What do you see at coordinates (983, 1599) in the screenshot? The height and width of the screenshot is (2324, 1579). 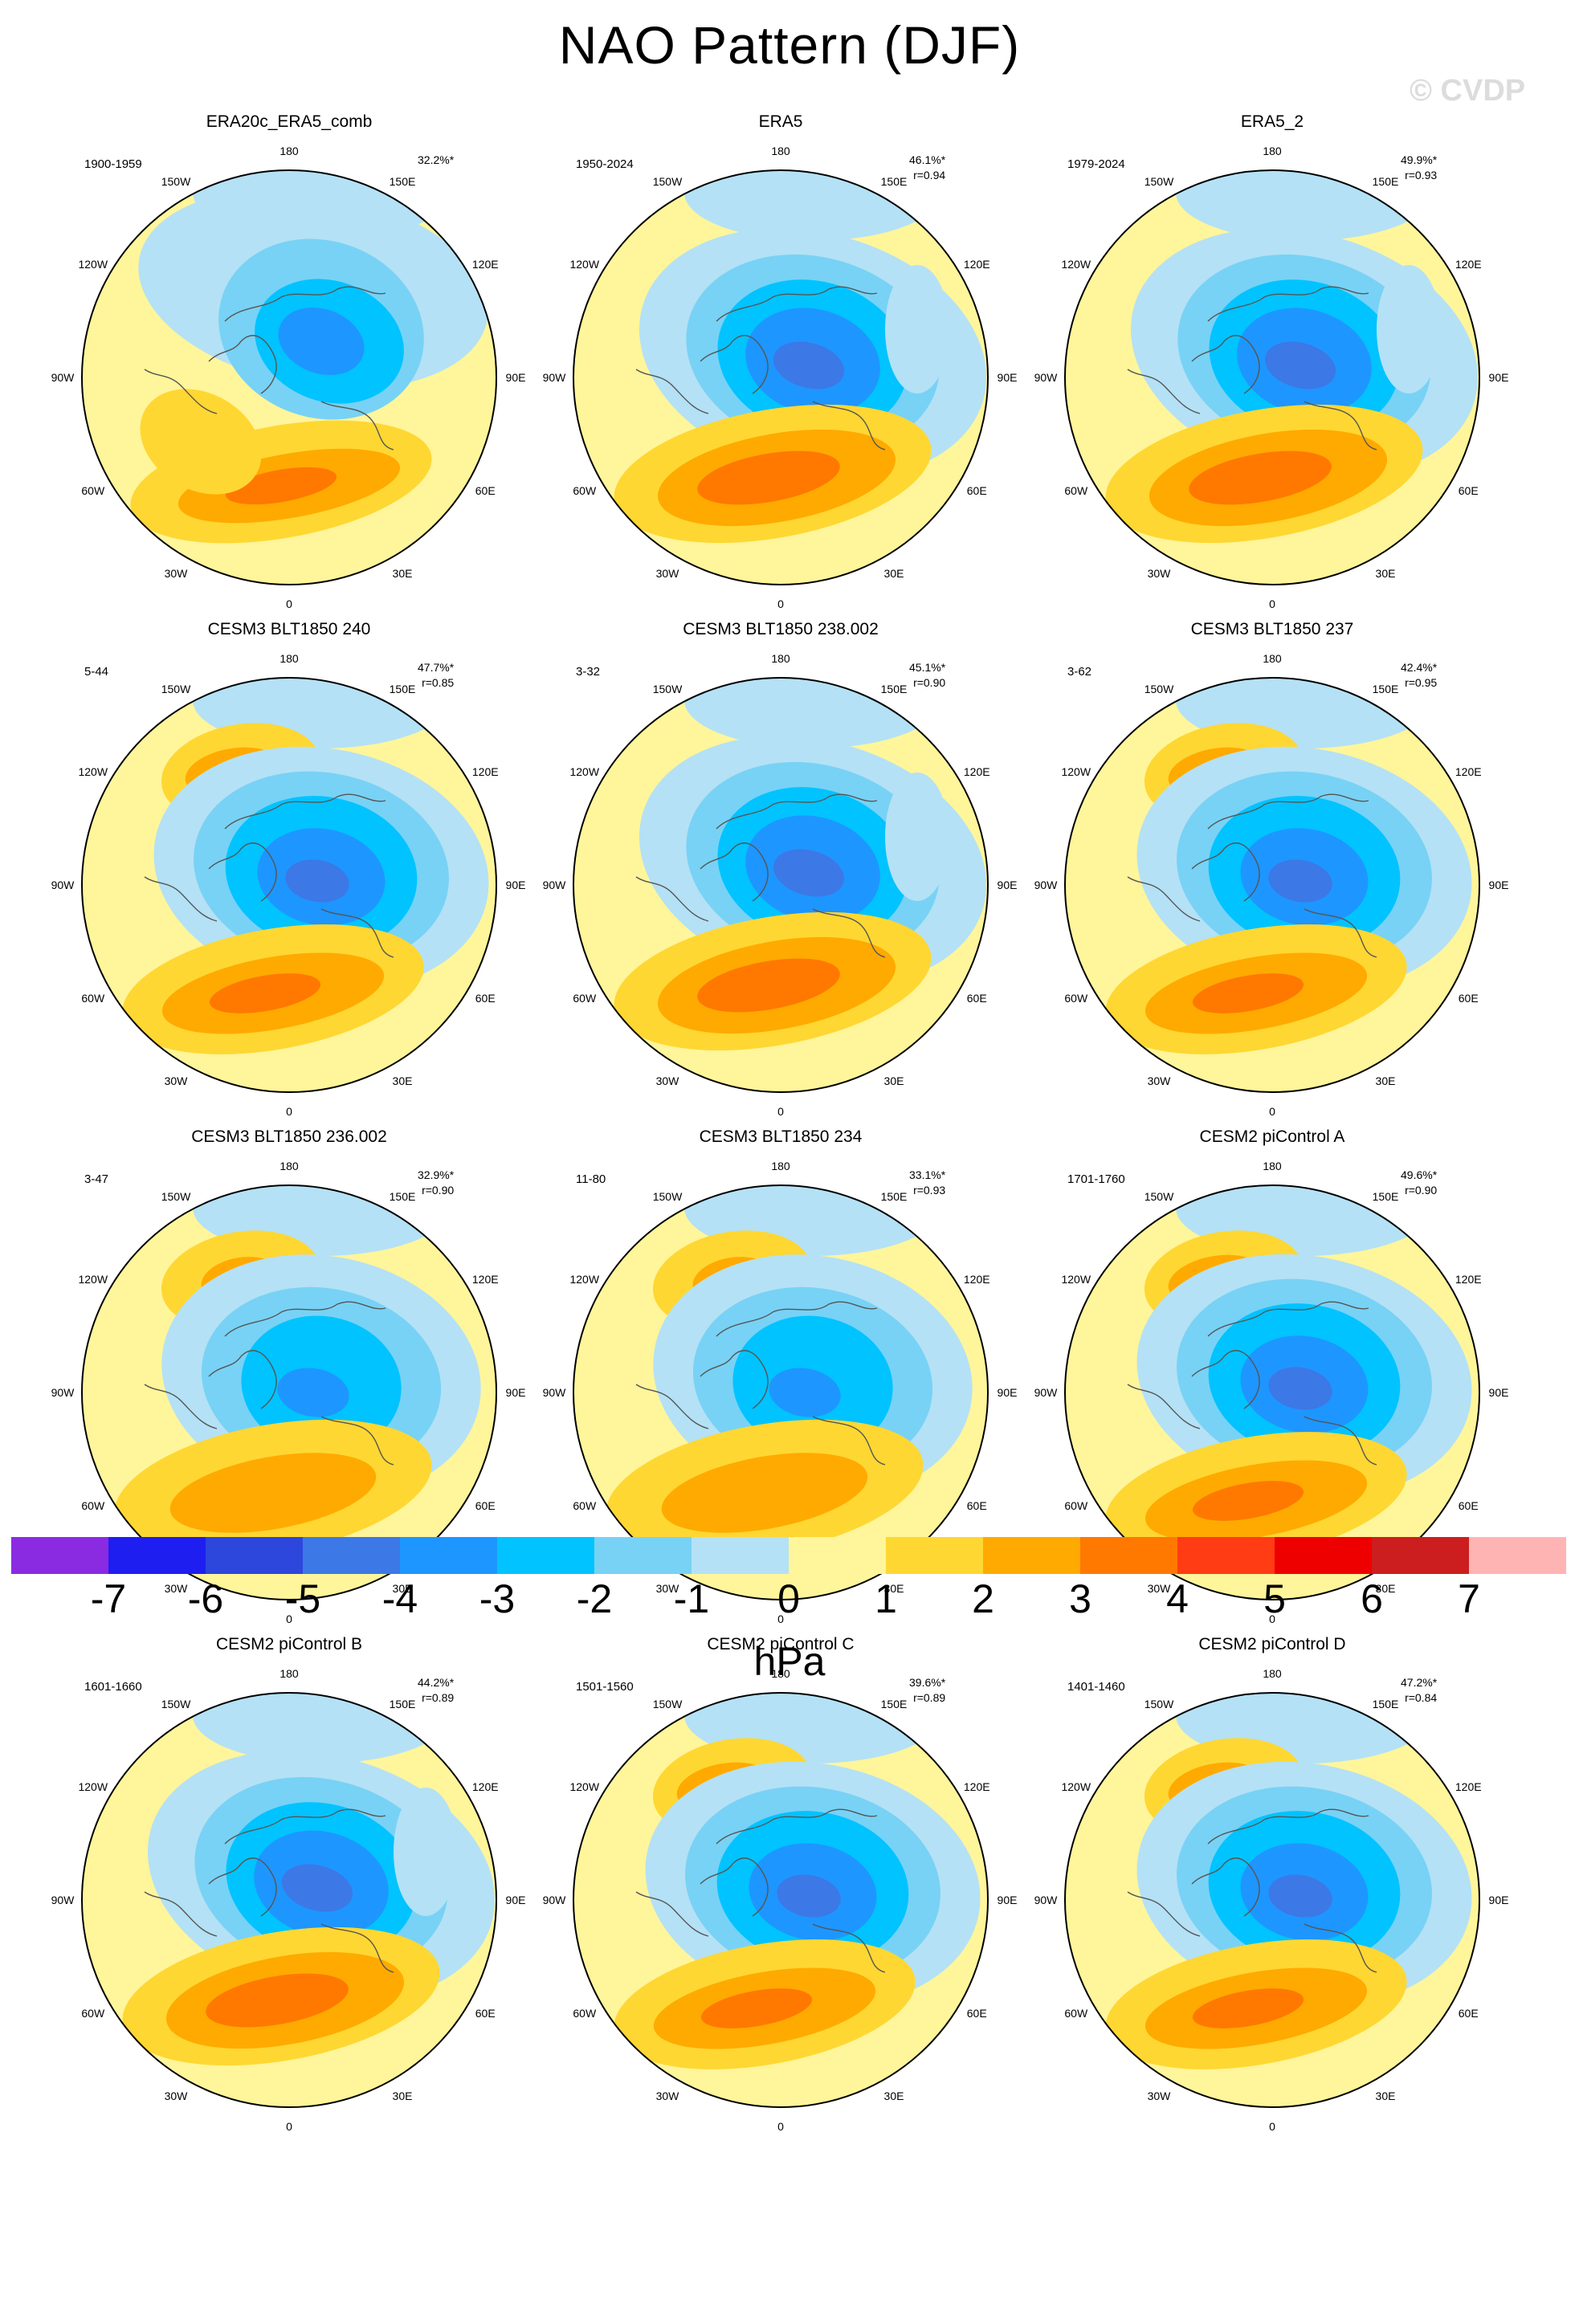 I see `colorbar-tick-label: 2` at bounding box center [983, 1599].